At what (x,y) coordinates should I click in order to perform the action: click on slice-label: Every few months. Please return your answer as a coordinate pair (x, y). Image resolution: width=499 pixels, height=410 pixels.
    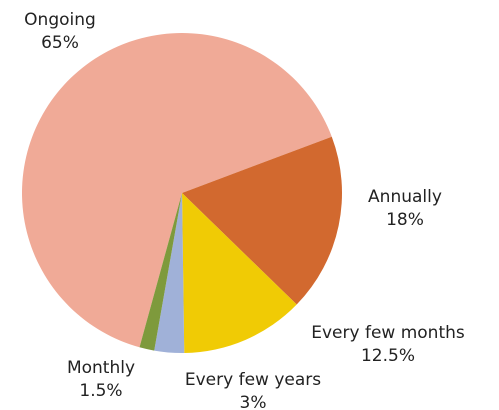
    Looking at the image, I should click on (388, 333).